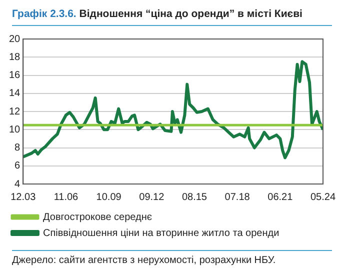 Image resolution: width=339 pixels, height=278 pixels. I want to click on y-tick-label: 6, so click(17, 166).